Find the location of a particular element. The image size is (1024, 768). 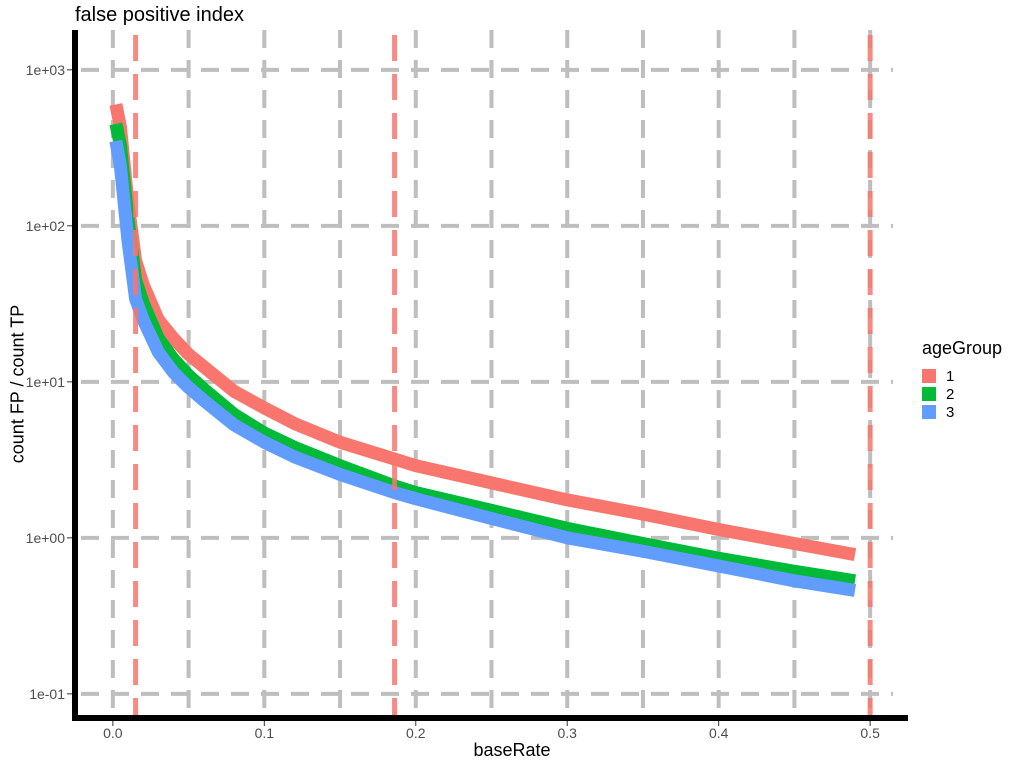

legend-item: 1 is located at coordinates (962, 376).